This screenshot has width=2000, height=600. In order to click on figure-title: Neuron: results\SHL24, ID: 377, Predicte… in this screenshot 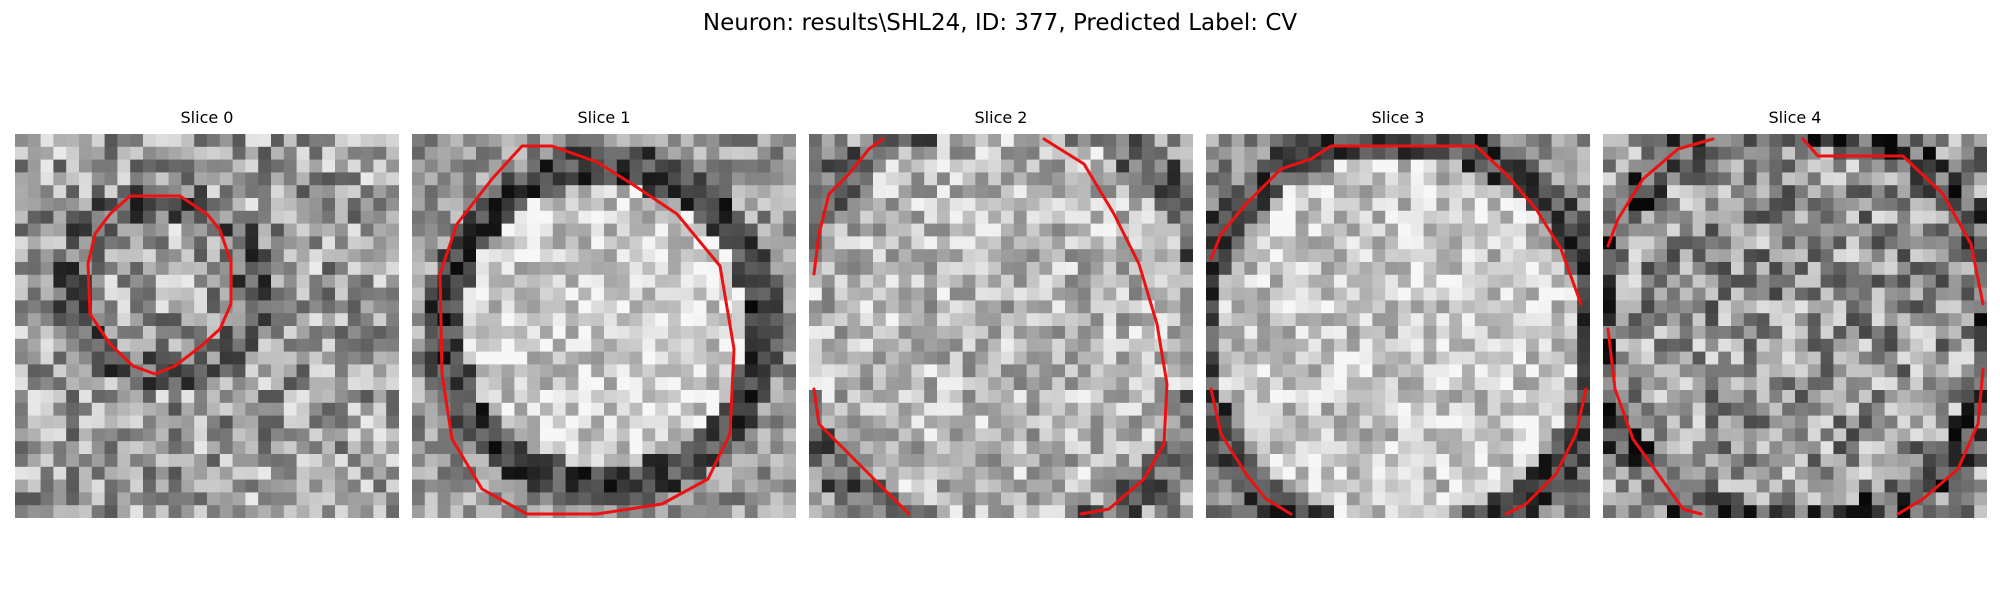, I will do `click(1000, 23)`.